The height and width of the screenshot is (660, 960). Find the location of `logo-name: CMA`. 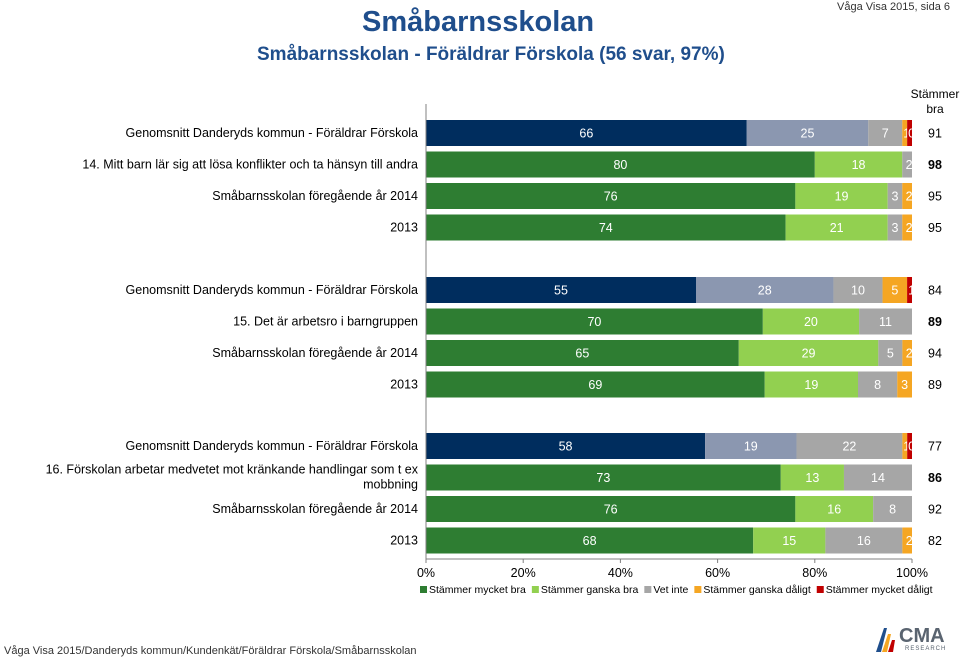

logo-name: CMA is located at coordinates (922, 636).